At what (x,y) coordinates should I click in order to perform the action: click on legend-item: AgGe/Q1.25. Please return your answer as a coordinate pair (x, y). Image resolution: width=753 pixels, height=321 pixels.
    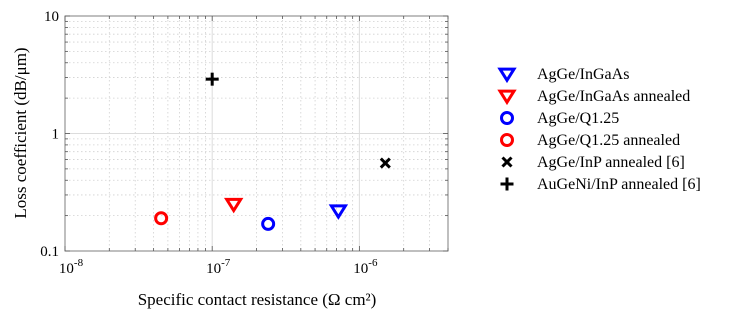
    Looking at the image, I should click on (559, 118).